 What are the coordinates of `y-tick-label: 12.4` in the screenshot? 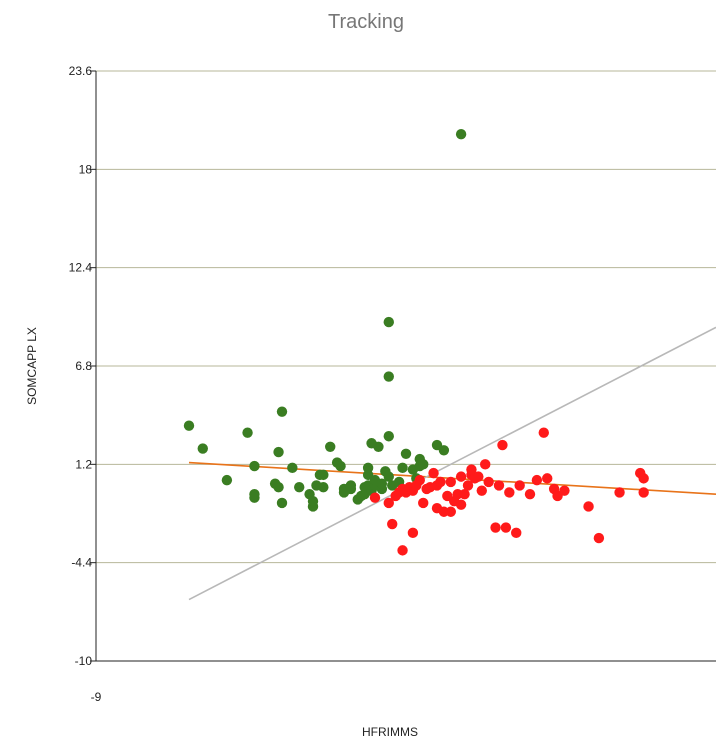 It's located at (81, 268).